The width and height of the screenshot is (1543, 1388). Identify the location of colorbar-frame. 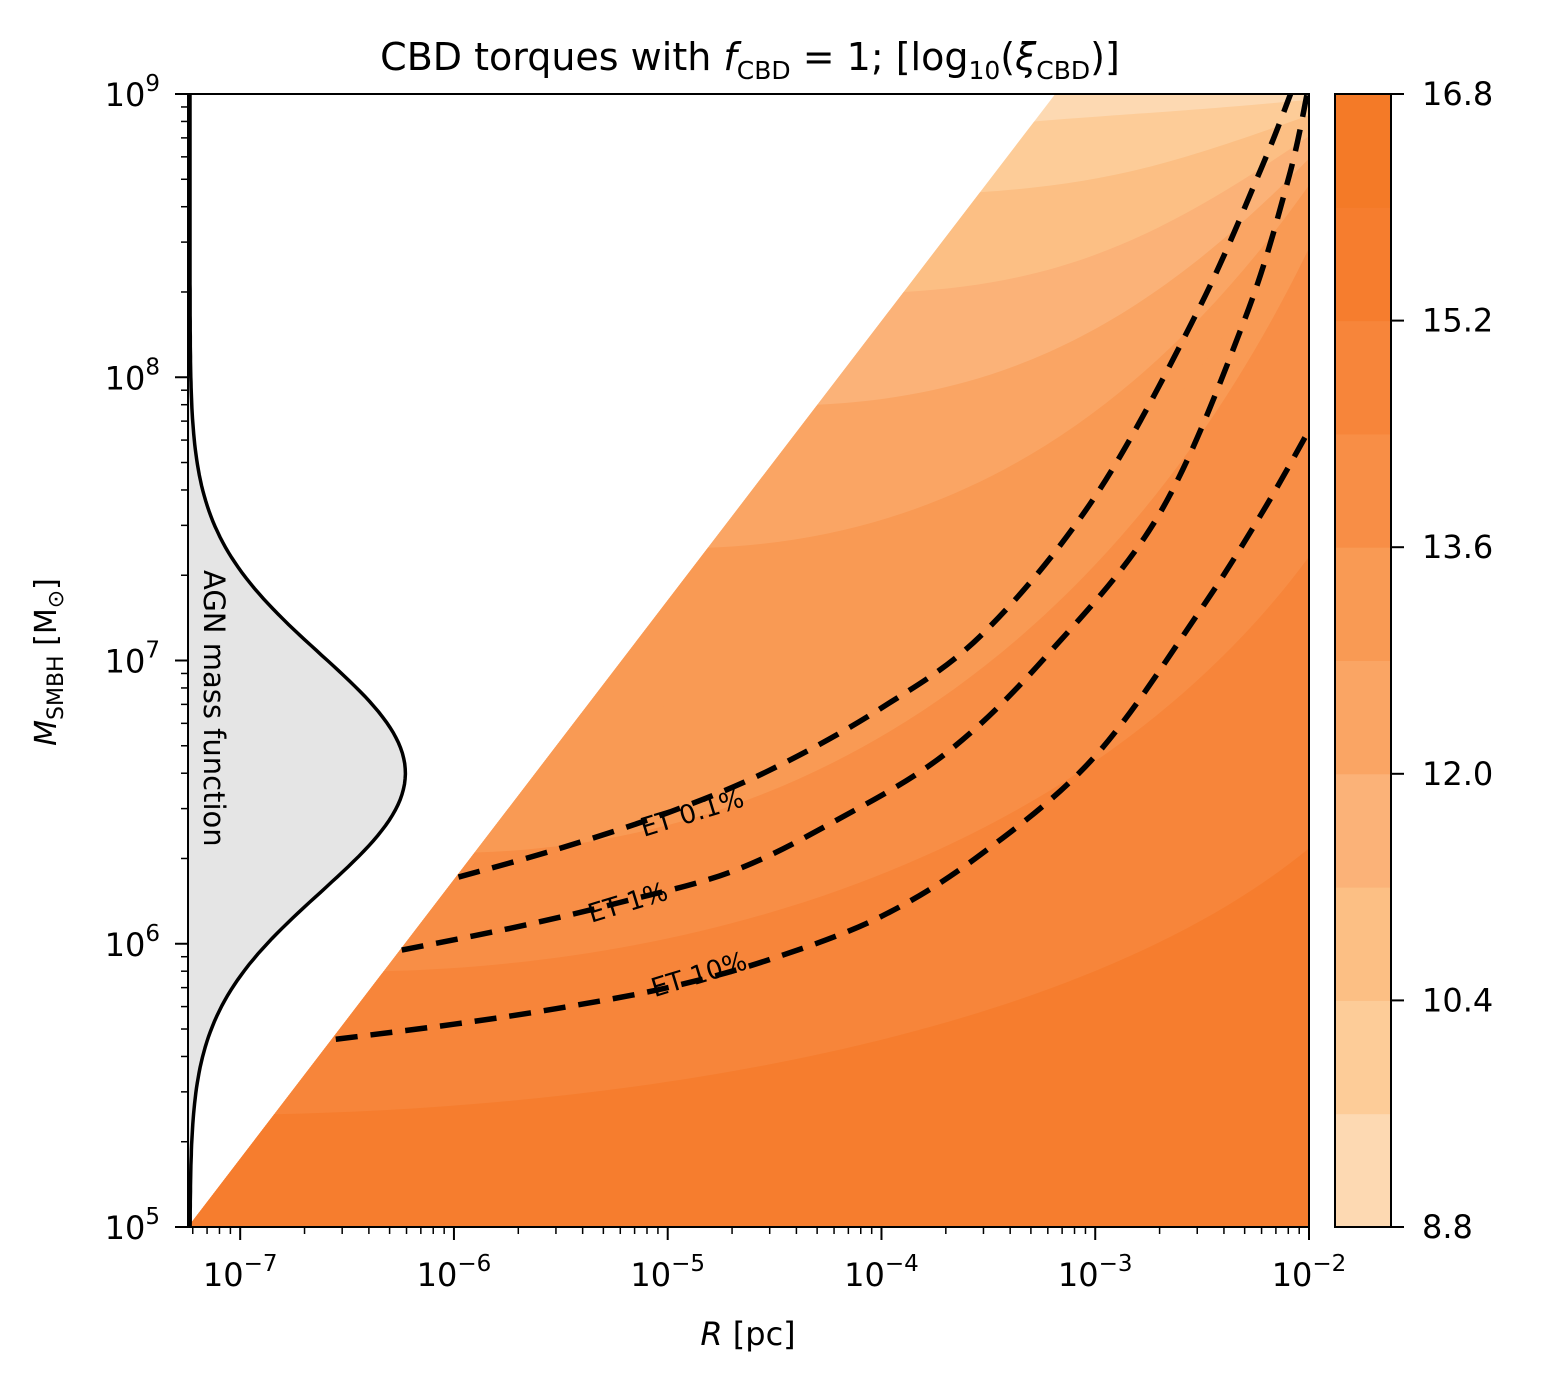
(1363, 660).